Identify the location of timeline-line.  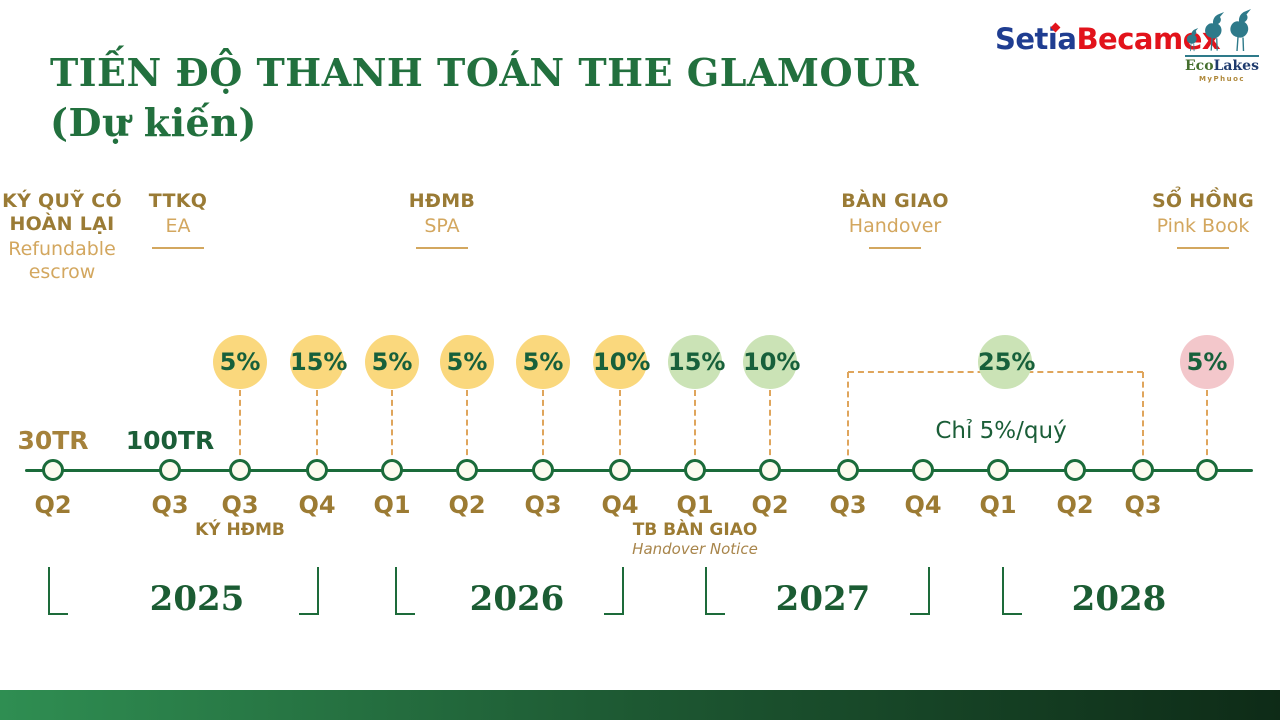
(639, 470).